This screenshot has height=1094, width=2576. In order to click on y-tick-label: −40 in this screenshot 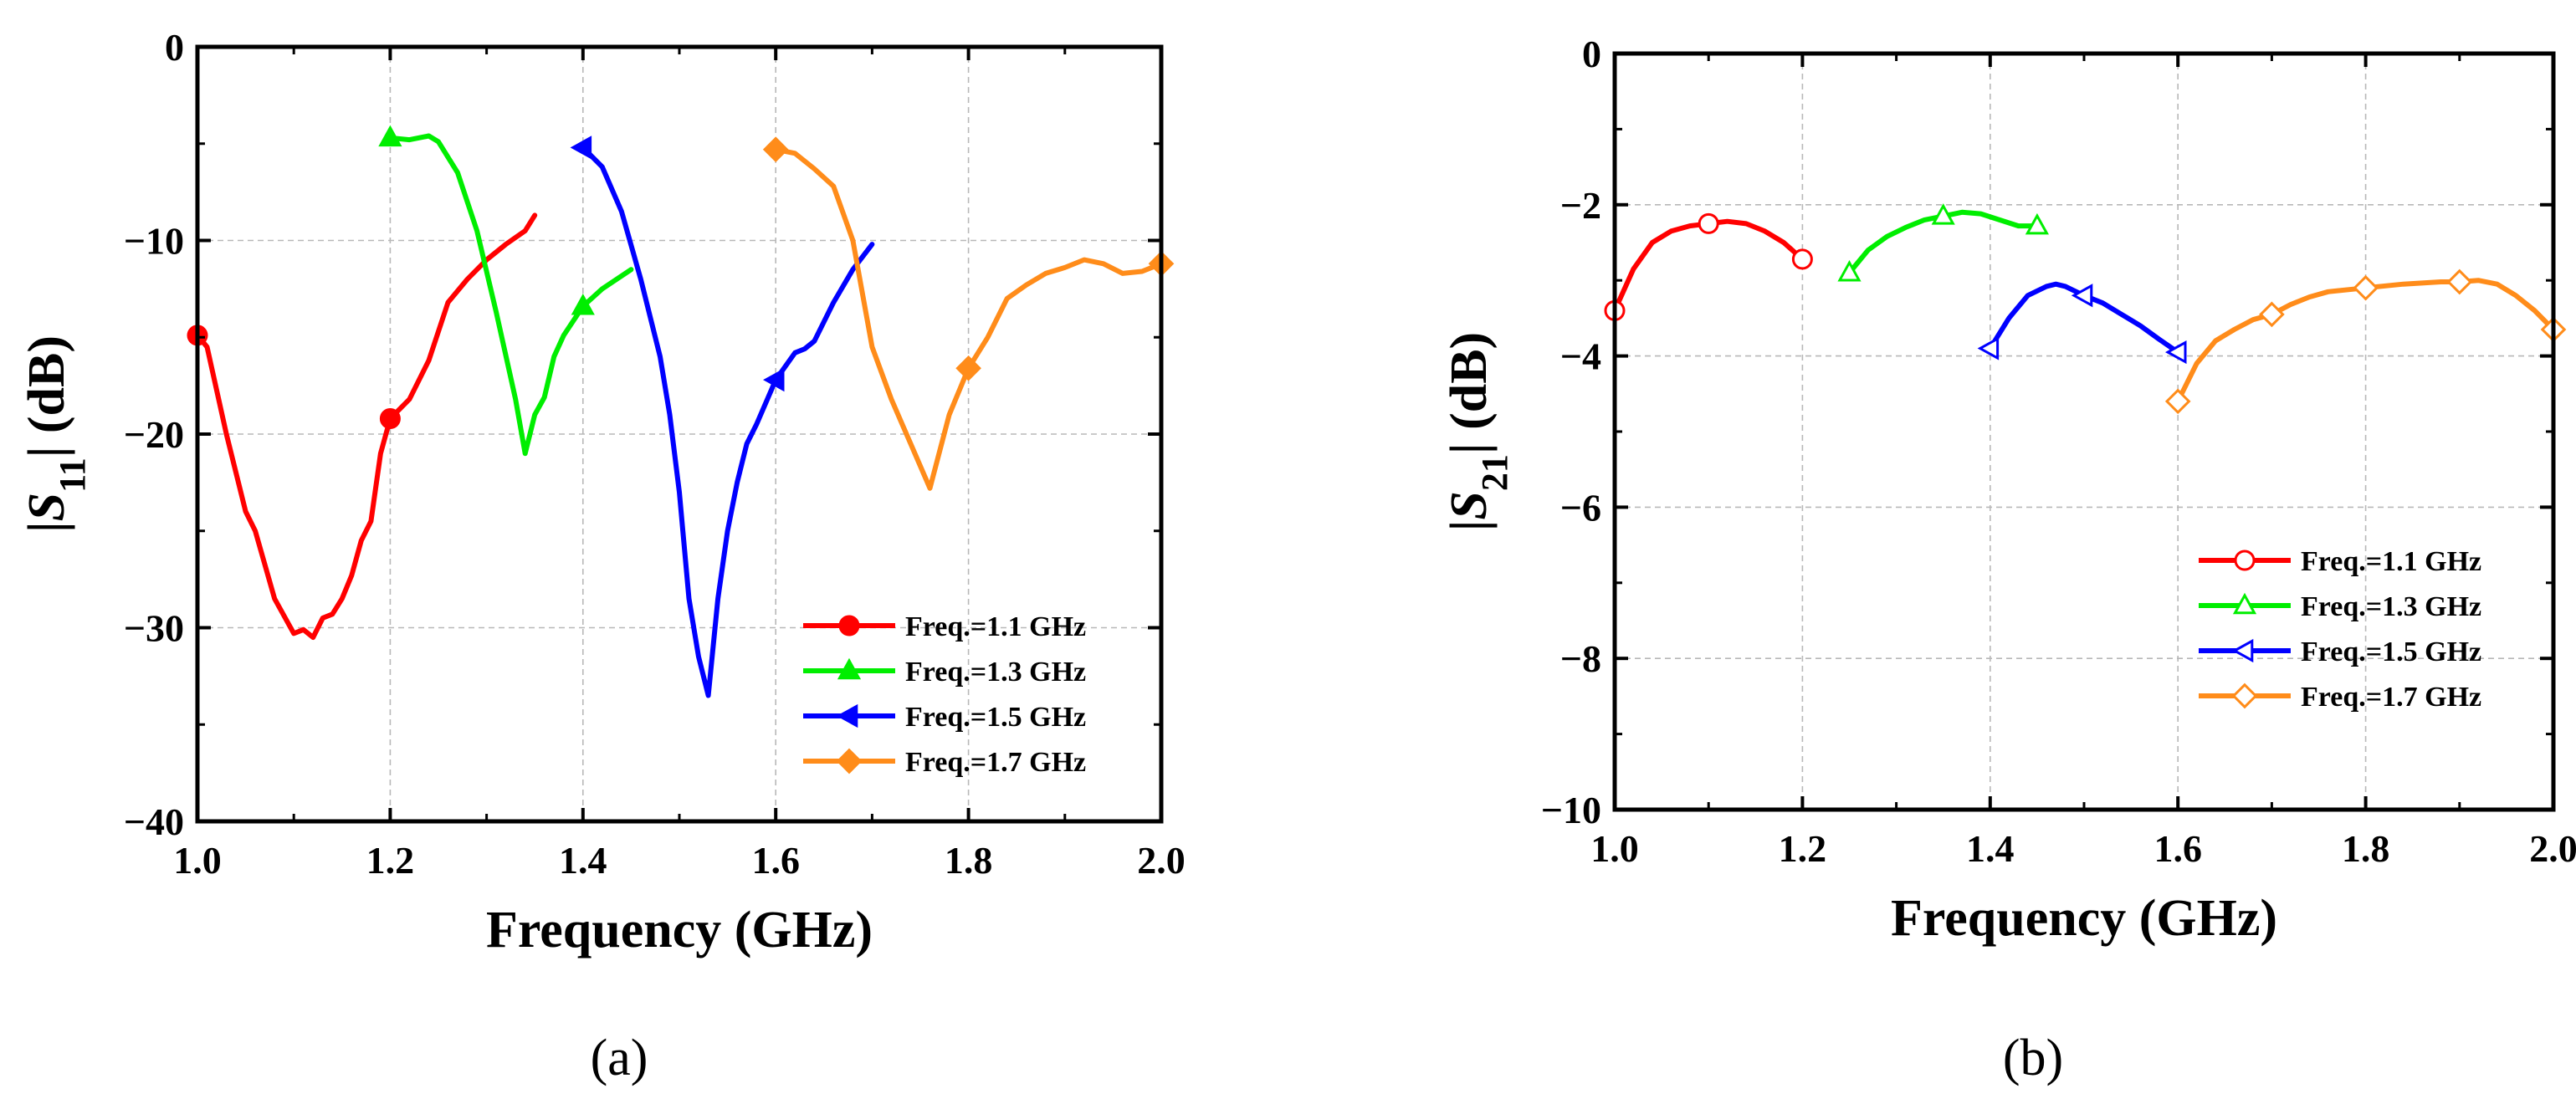, I will do `click(154, 821)`.